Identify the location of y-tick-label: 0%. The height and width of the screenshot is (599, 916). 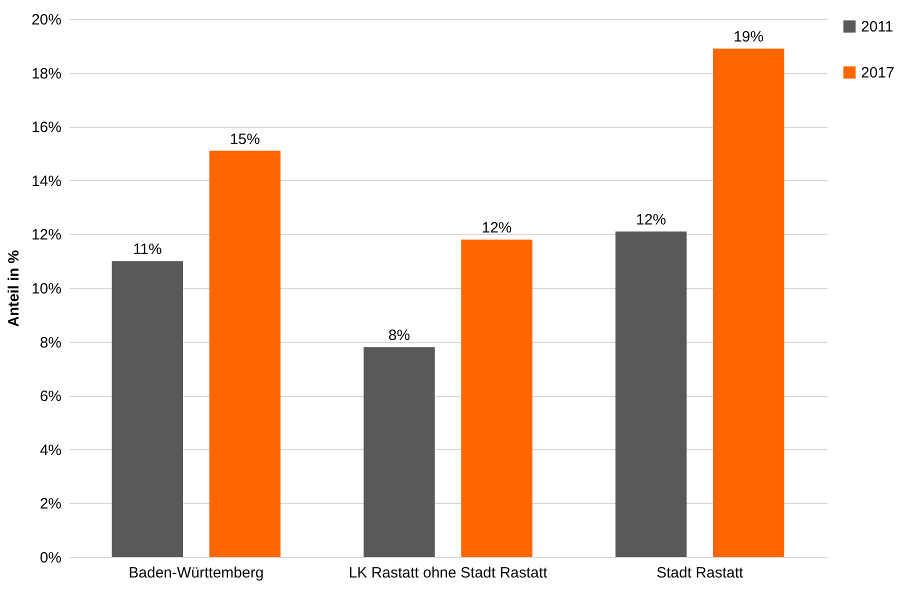
(51, 558).